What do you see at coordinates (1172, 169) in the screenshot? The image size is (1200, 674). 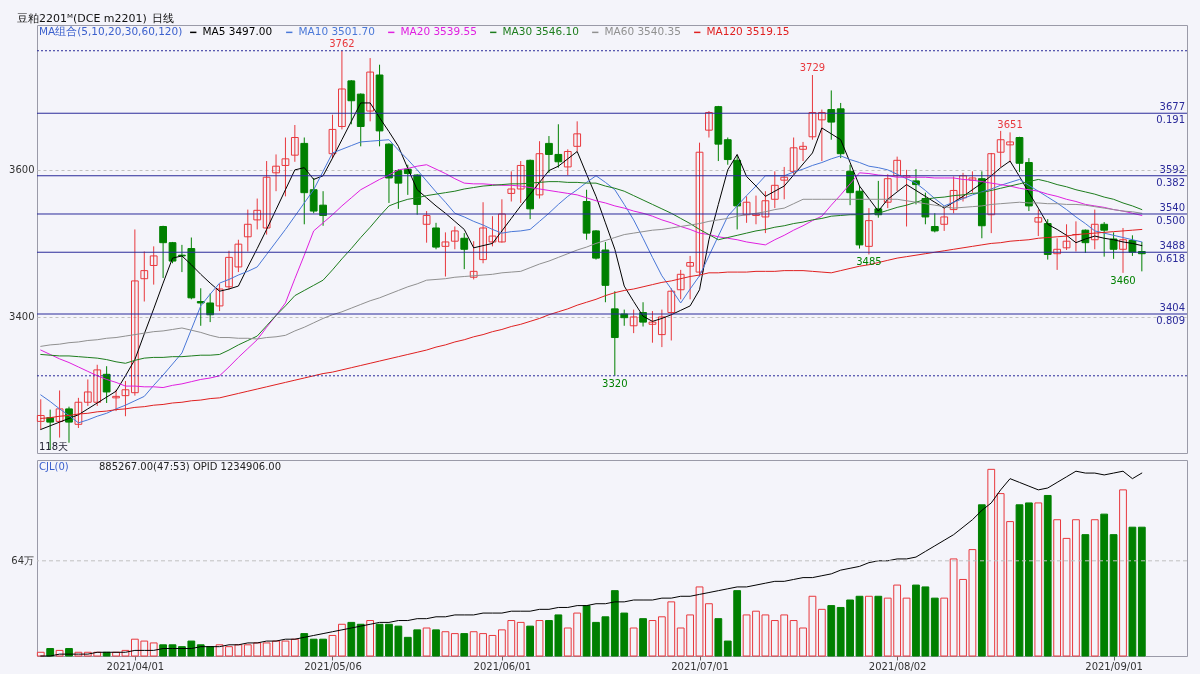 I see `ref-line-label: 3592` at bounding box center [1172, 169].